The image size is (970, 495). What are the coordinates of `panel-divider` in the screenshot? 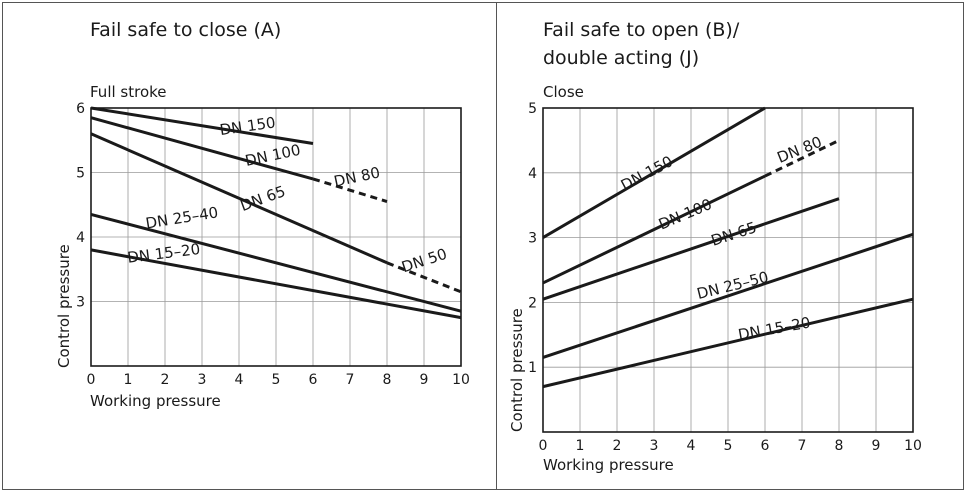 It's located at (496, 246).